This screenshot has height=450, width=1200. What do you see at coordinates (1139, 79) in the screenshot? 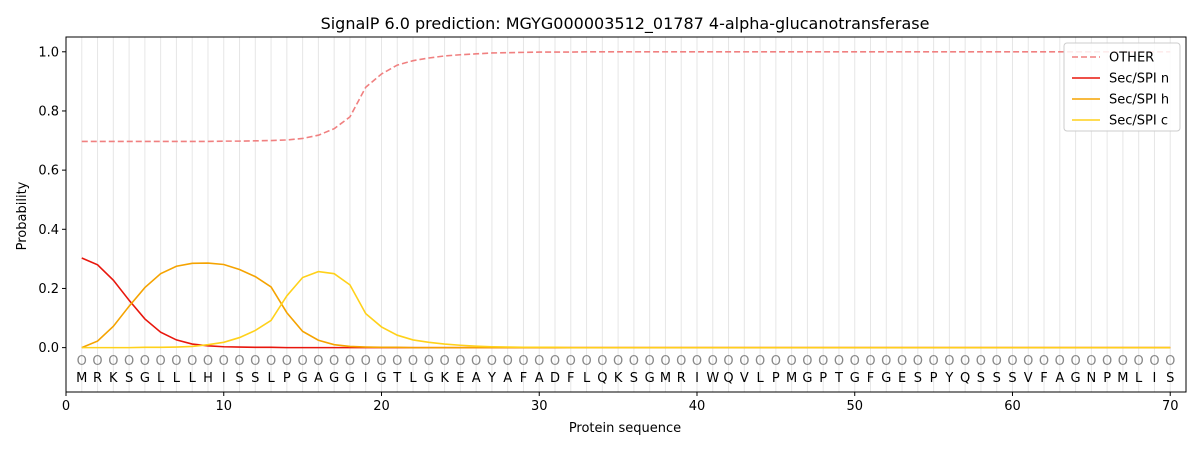
I see `legend-label: Sec/SPI n` at bounding box center [1139, 79].